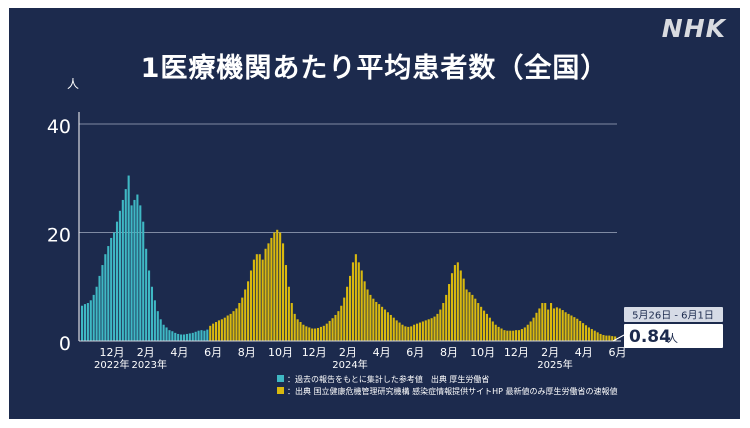 The image size is (750, 428). What do you see at coordinates (618, 338) in the screenshot?
I see `annotation-pointer` at bounding box center [618, 338].